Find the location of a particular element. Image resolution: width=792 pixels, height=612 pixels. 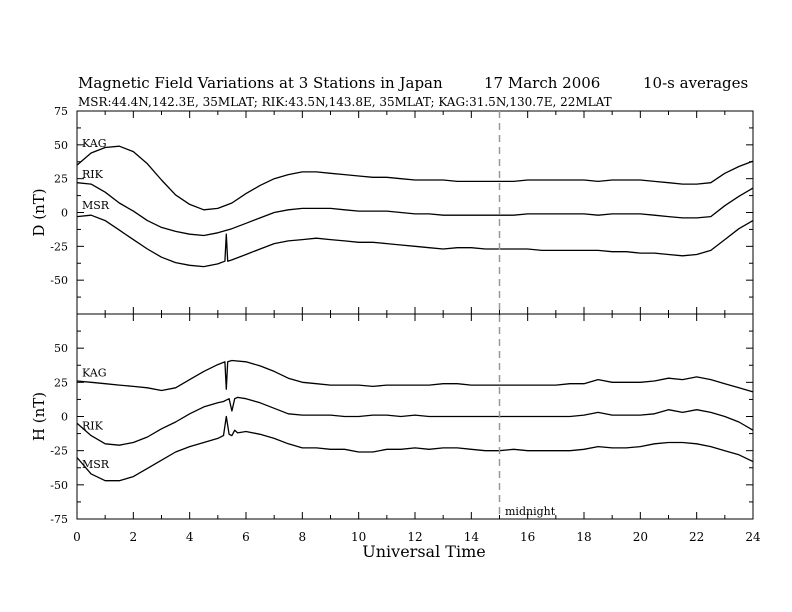

x-tick-label: 12 is located at coordinates (414, 537).